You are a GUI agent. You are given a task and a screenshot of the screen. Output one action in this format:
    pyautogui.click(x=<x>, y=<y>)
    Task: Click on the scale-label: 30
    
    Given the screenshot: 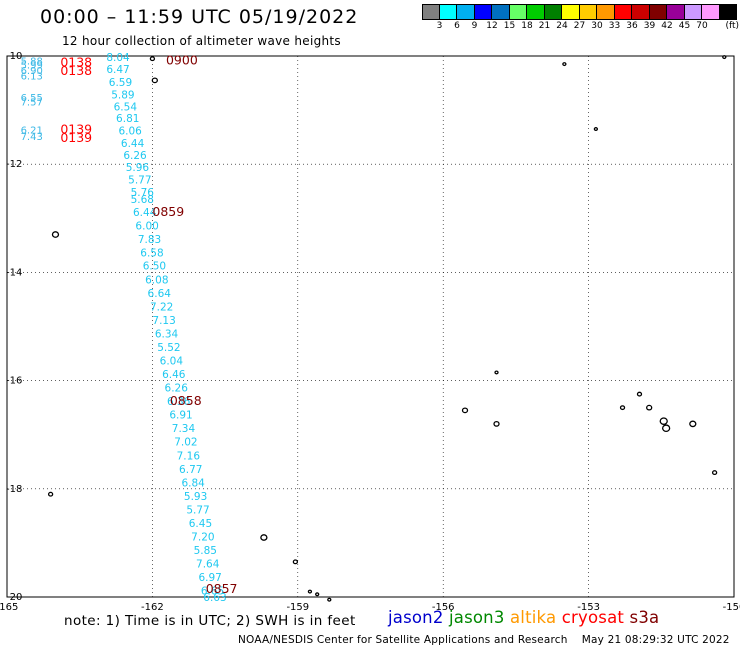 What is the action you would take?
    pyautogui.click(x=597, y=26)
    